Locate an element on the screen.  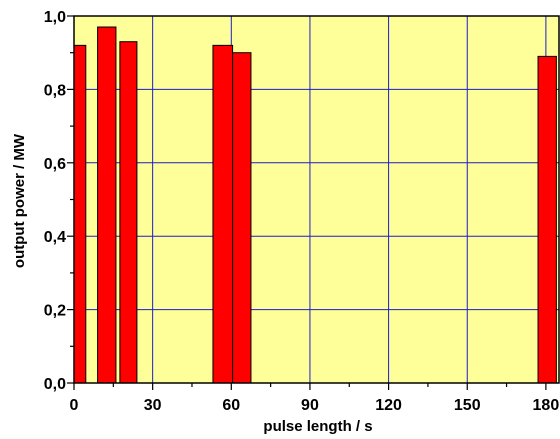
x-tick-label-0: 0 is located at coordinates (74, 405).